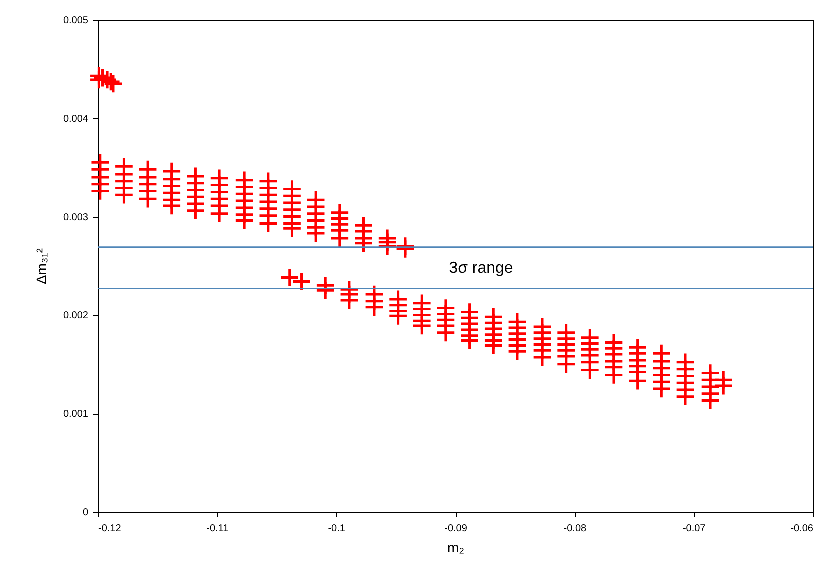 This screenshot has height=581, width=830. What do you see at coordinates (218, 529) in the screenshot?
I see `x-tick-label: -0.11` at bounding box center [218, 529].